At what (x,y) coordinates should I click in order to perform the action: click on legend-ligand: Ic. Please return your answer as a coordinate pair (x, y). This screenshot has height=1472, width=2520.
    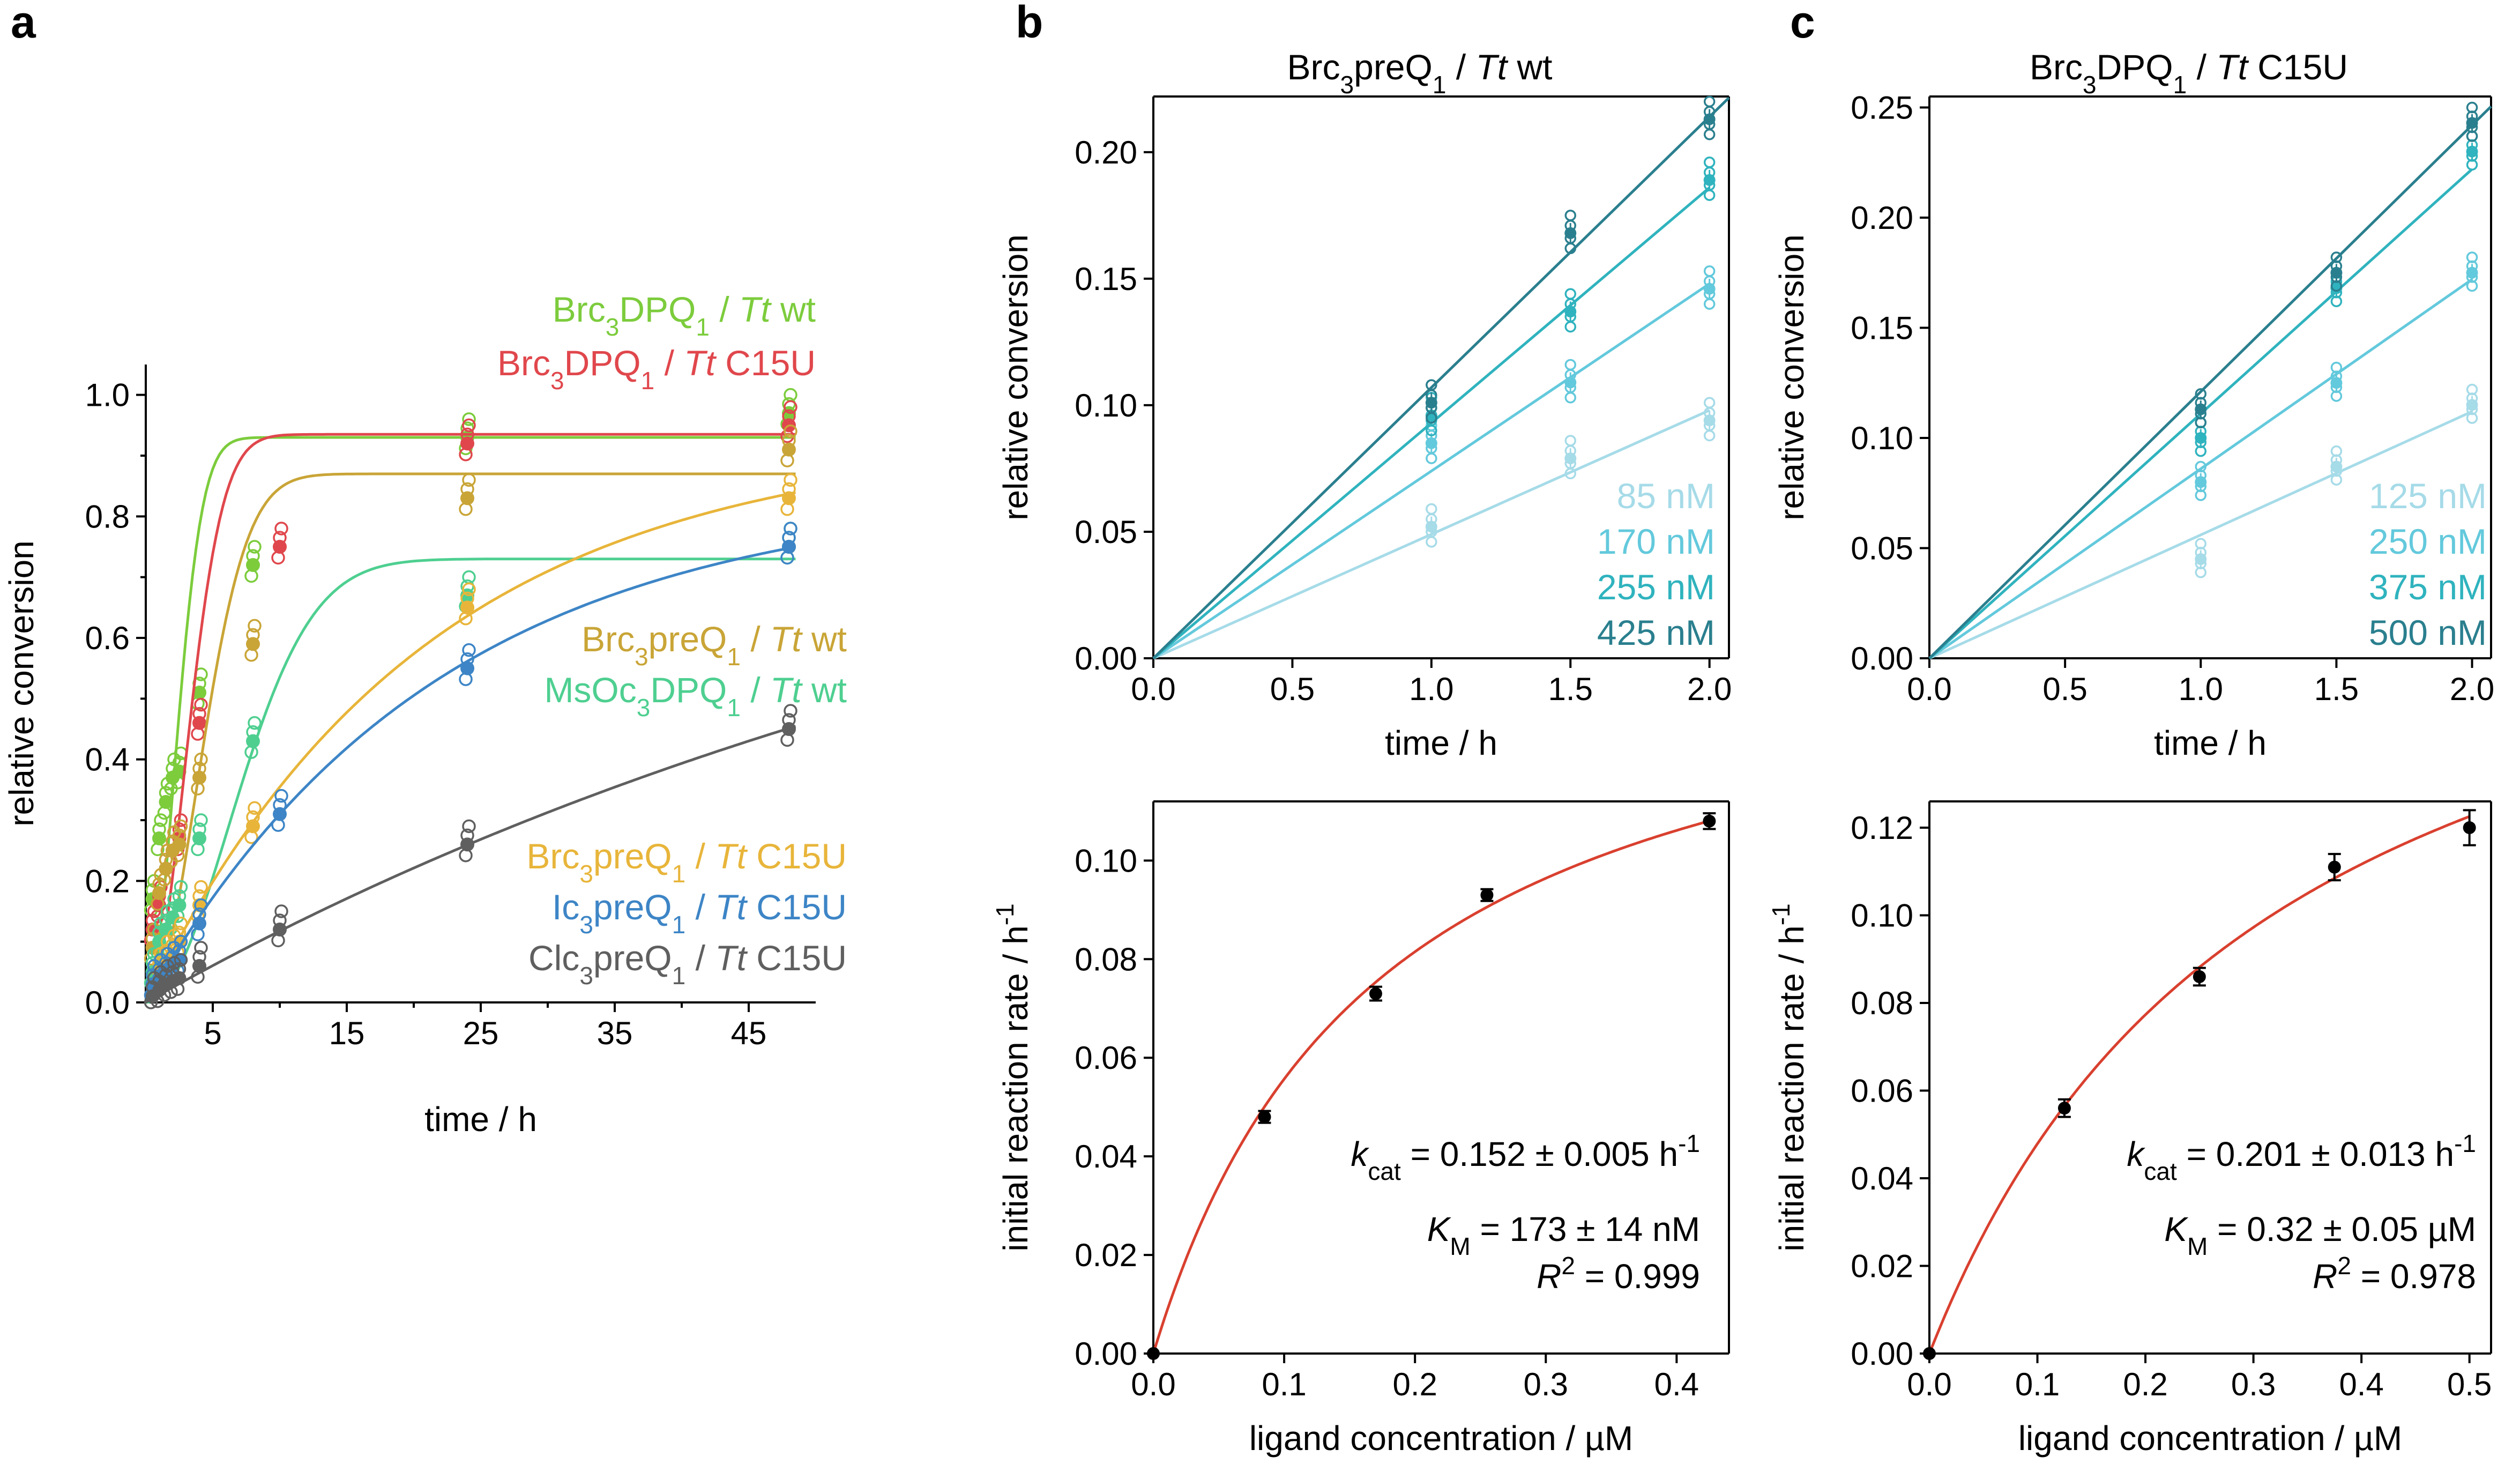
    Looking at the image, I should click on (565, 907).